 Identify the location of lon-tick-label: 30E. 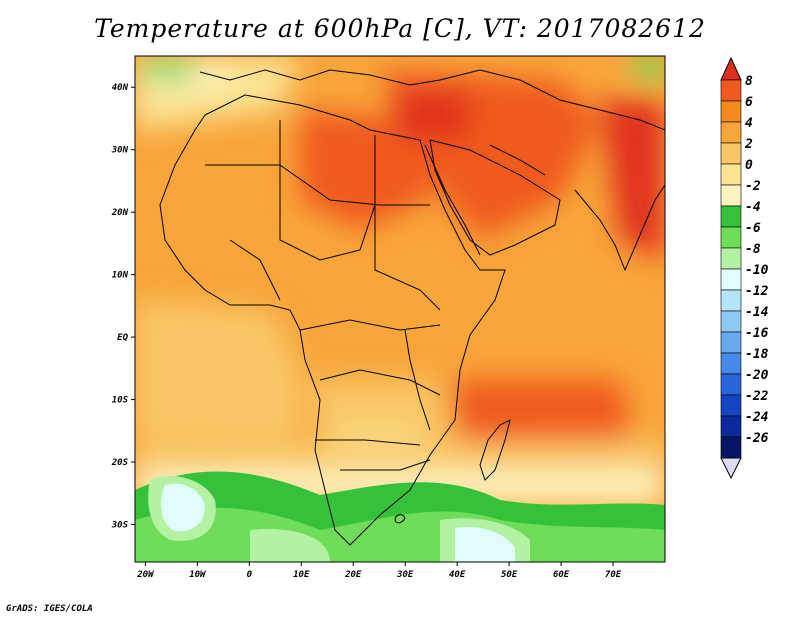
(405, 575).